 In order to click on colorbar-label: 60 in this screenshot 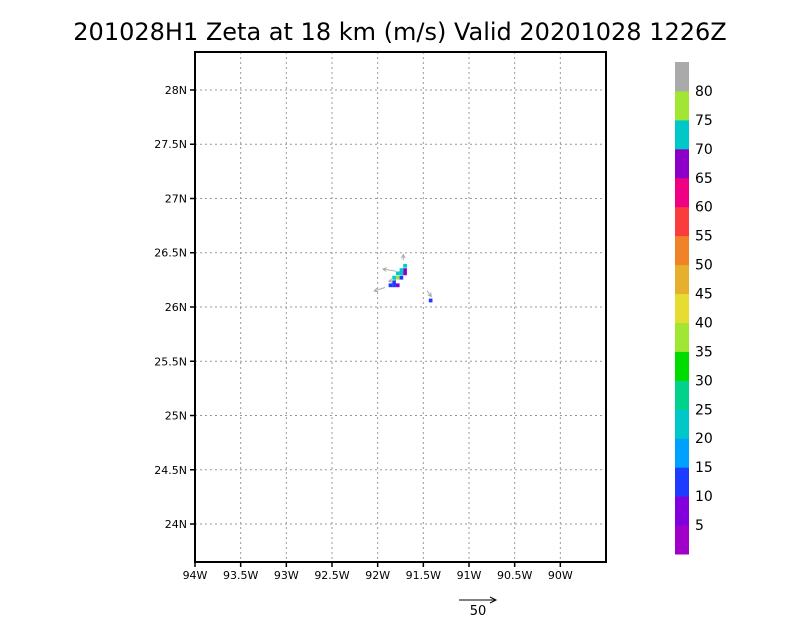, I will do `click(704, 208)`.